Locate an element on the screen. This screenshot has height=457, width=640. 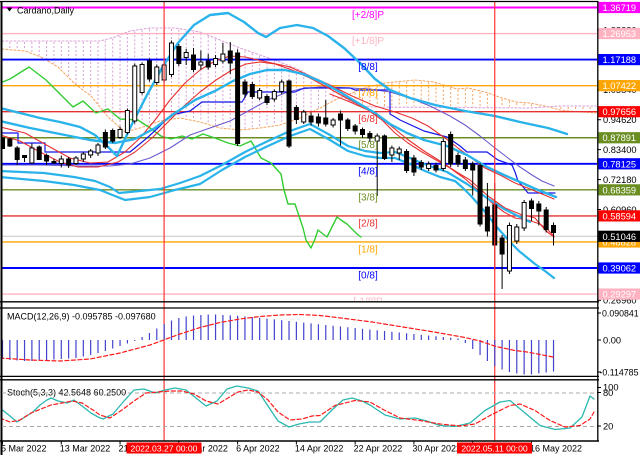
svg-text: 5 Mar 2022 is located at coordinates (24, 449).